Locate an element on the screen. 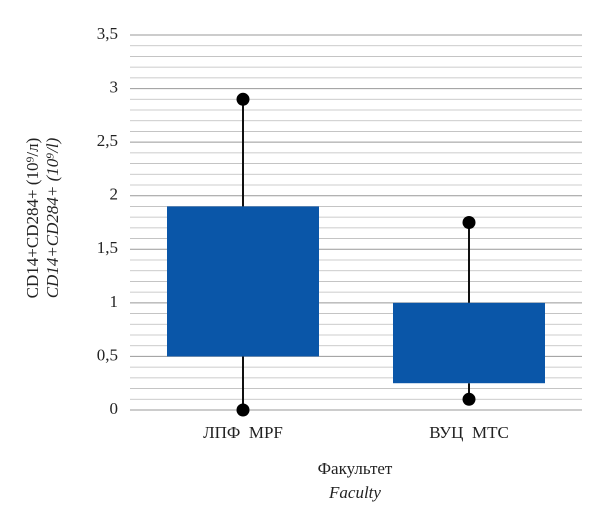 The image size is (600, 519). y-axis-label: CD14+CD284+ (10⁹/l) is located at coordinates (52, 217).